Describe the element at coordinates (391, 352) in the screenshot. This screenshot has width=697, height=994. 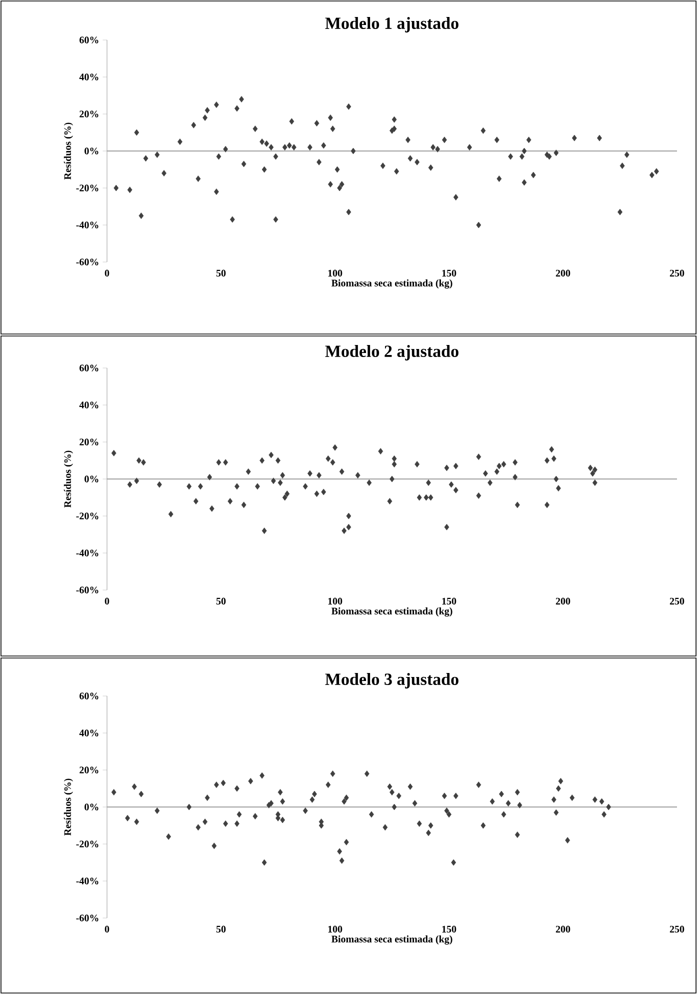
I see `chart-title: Modelo 2 ajustado` at that location.